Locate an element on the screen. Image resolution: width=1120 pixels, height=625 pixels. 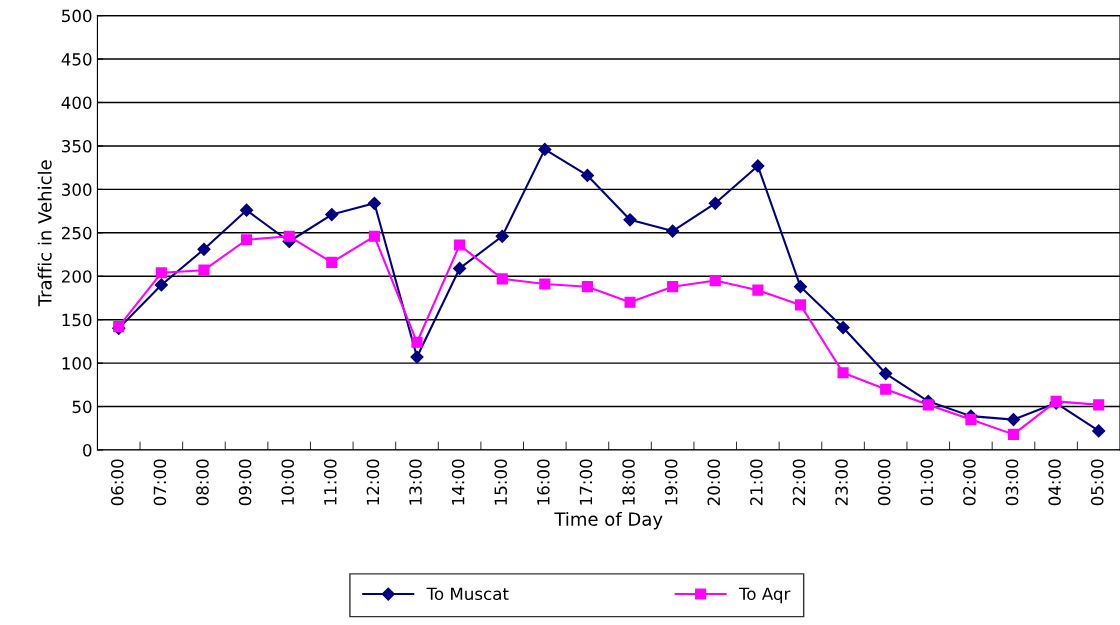
x-tick-label: 23:00 is located at coordinates (841, 482).